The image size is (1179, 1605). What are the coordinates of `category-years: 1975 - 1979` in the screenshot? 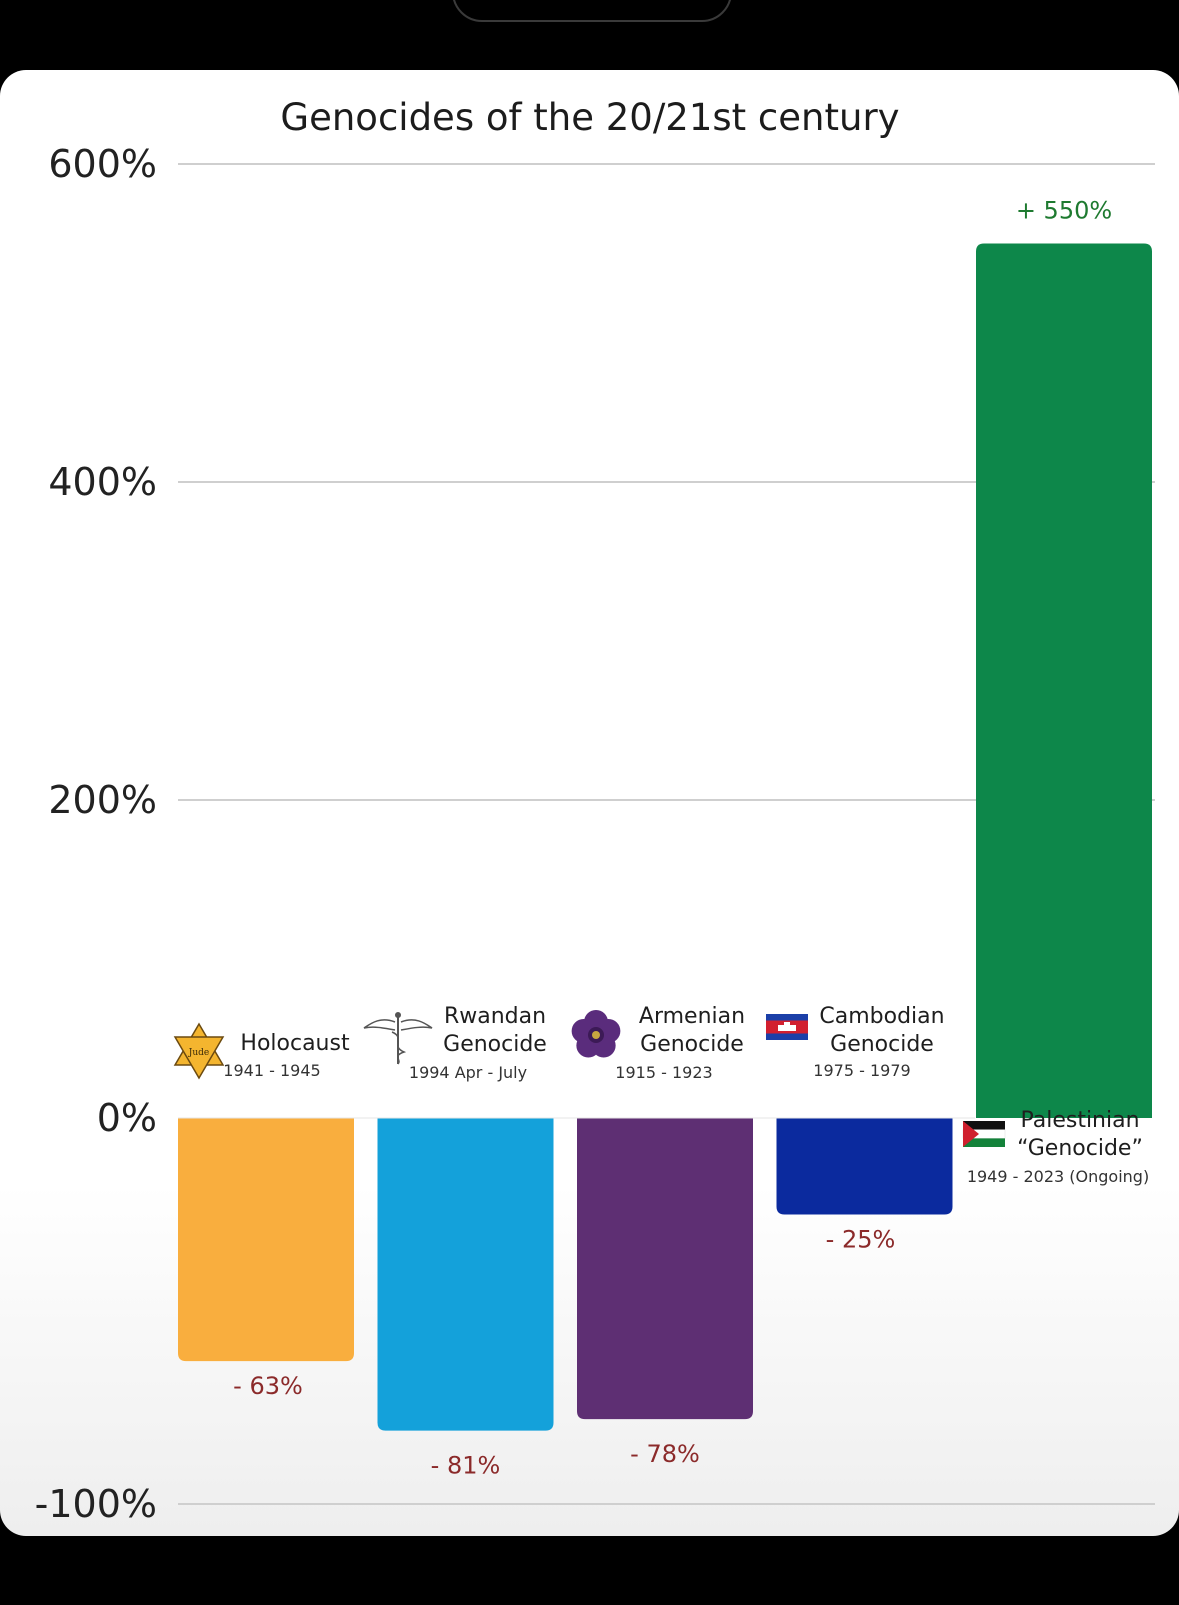 It's located at (861, 1070).